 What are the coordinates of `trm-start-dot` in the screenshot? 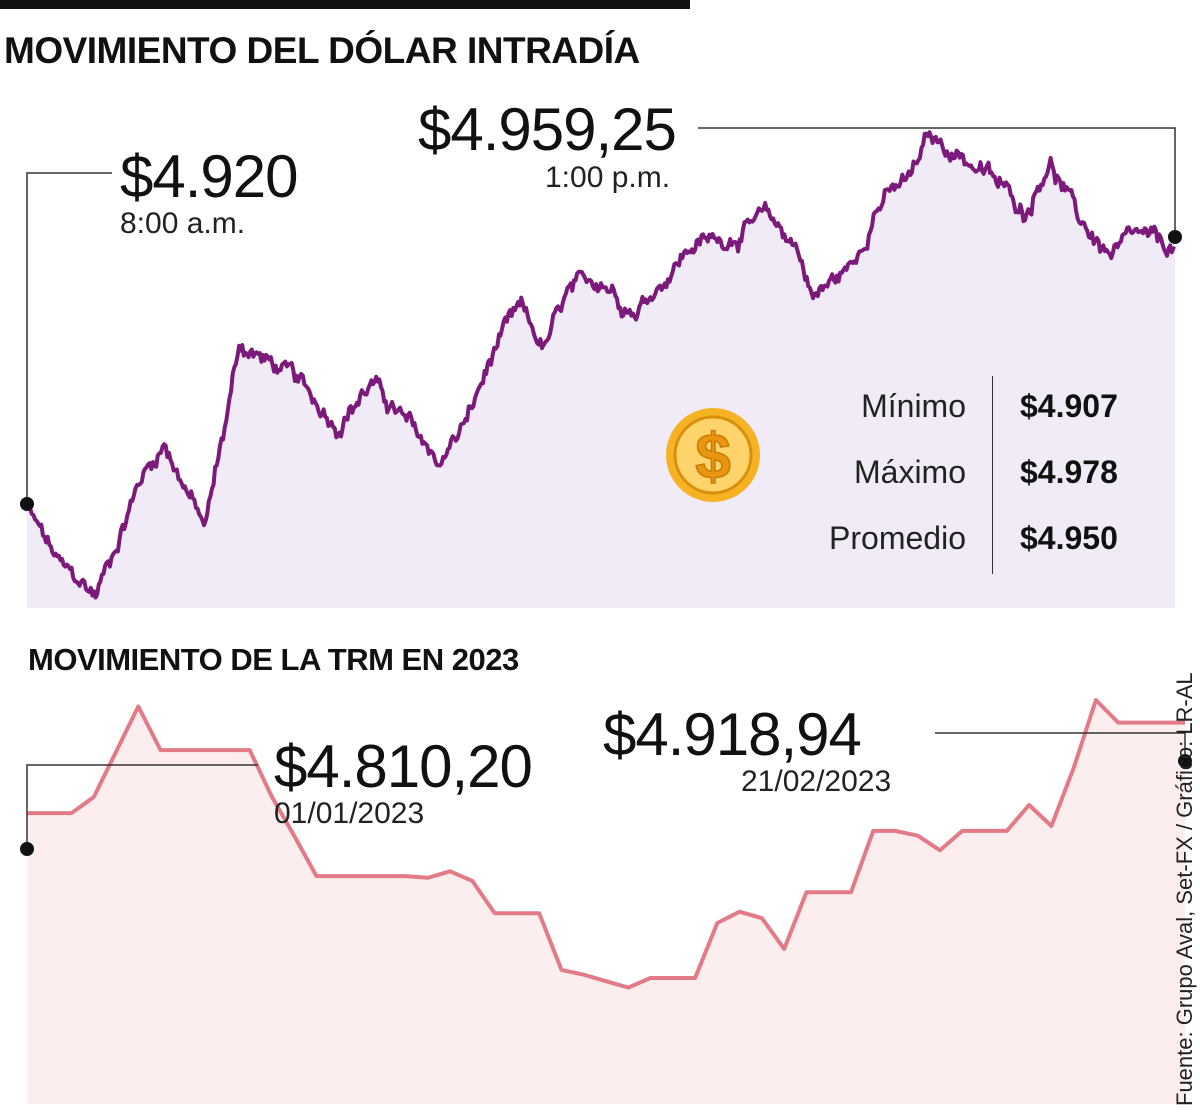 It's located at (27, 849).